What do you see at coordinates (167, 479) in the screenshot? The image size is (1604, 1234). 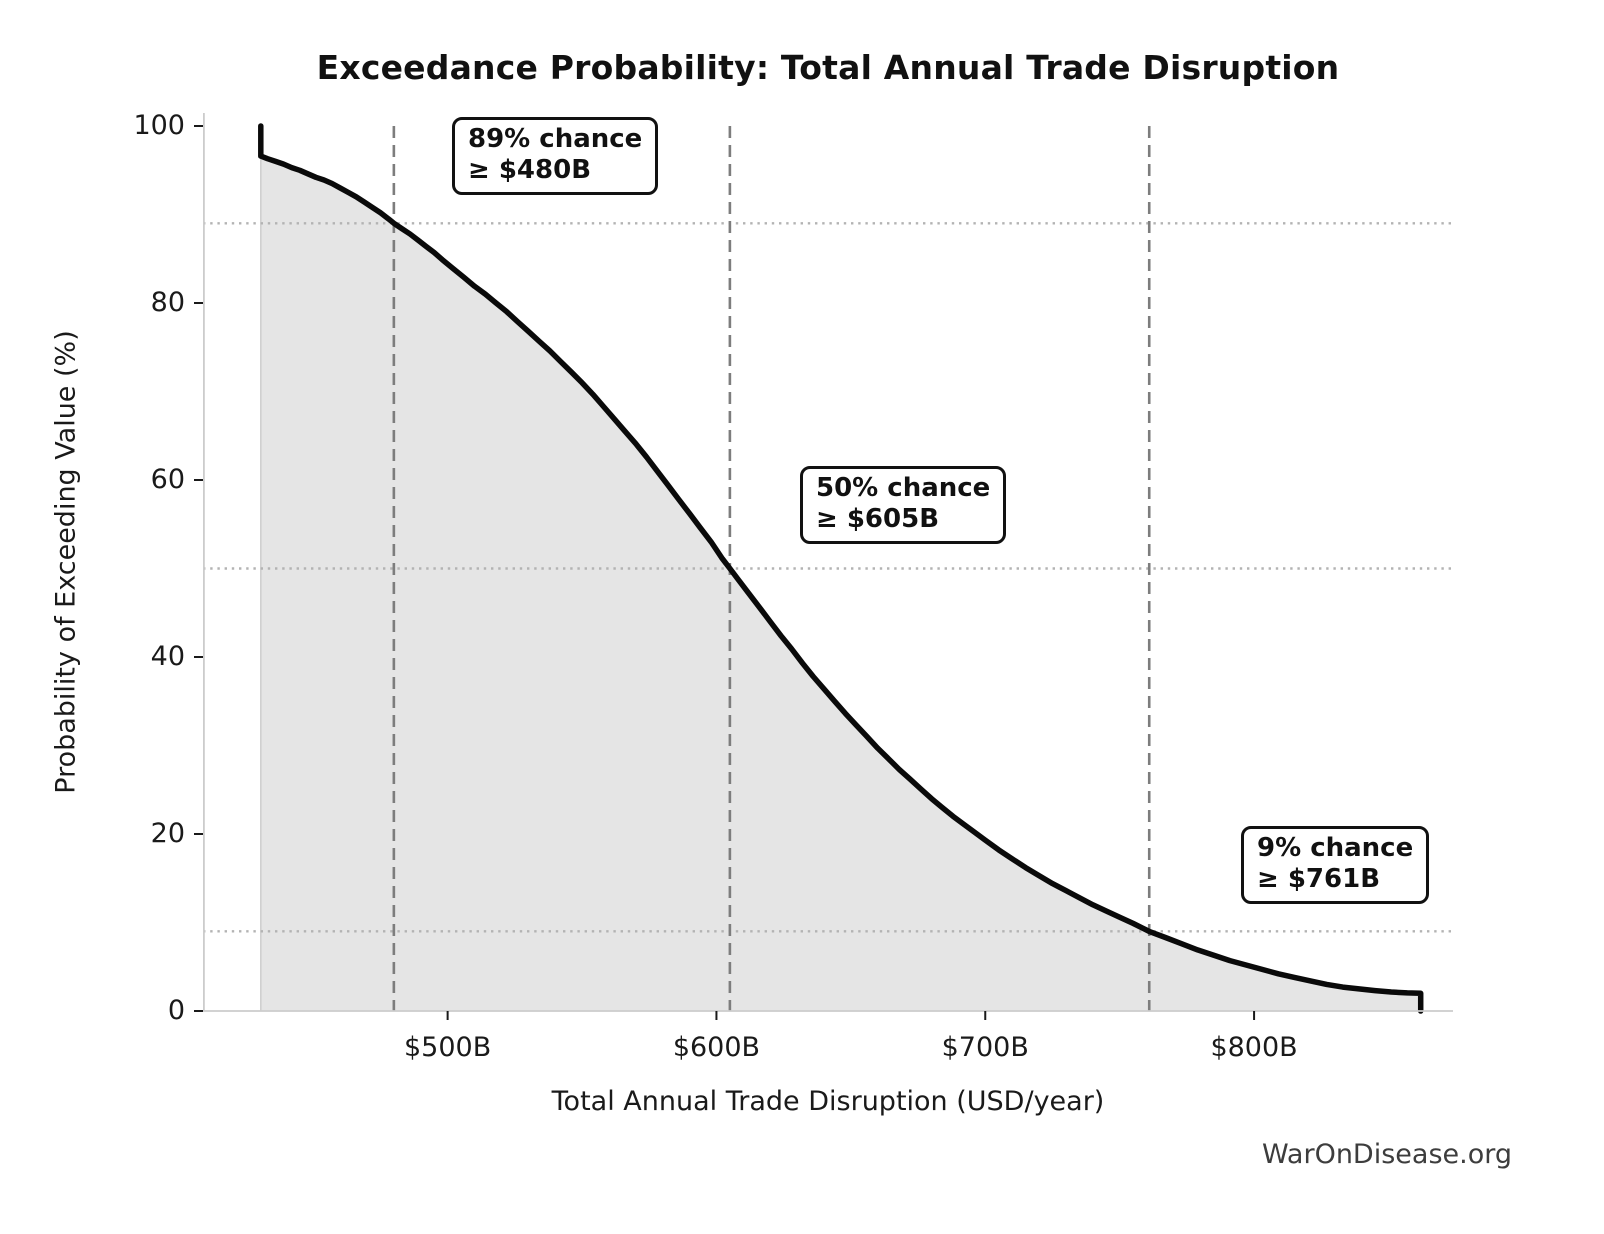 I see `y-tick-label: 60` at bounding box center [167, 479].